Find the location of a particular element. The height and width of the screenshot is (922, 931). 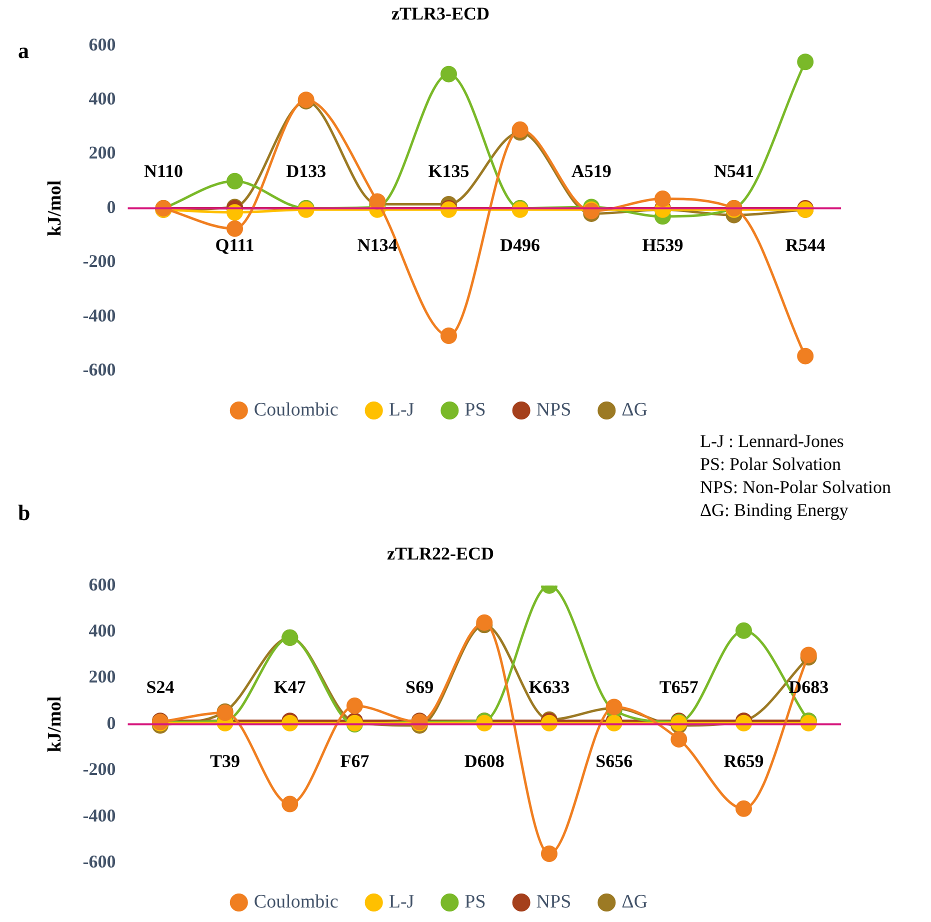

text: a is located at coordinates (23, 51).